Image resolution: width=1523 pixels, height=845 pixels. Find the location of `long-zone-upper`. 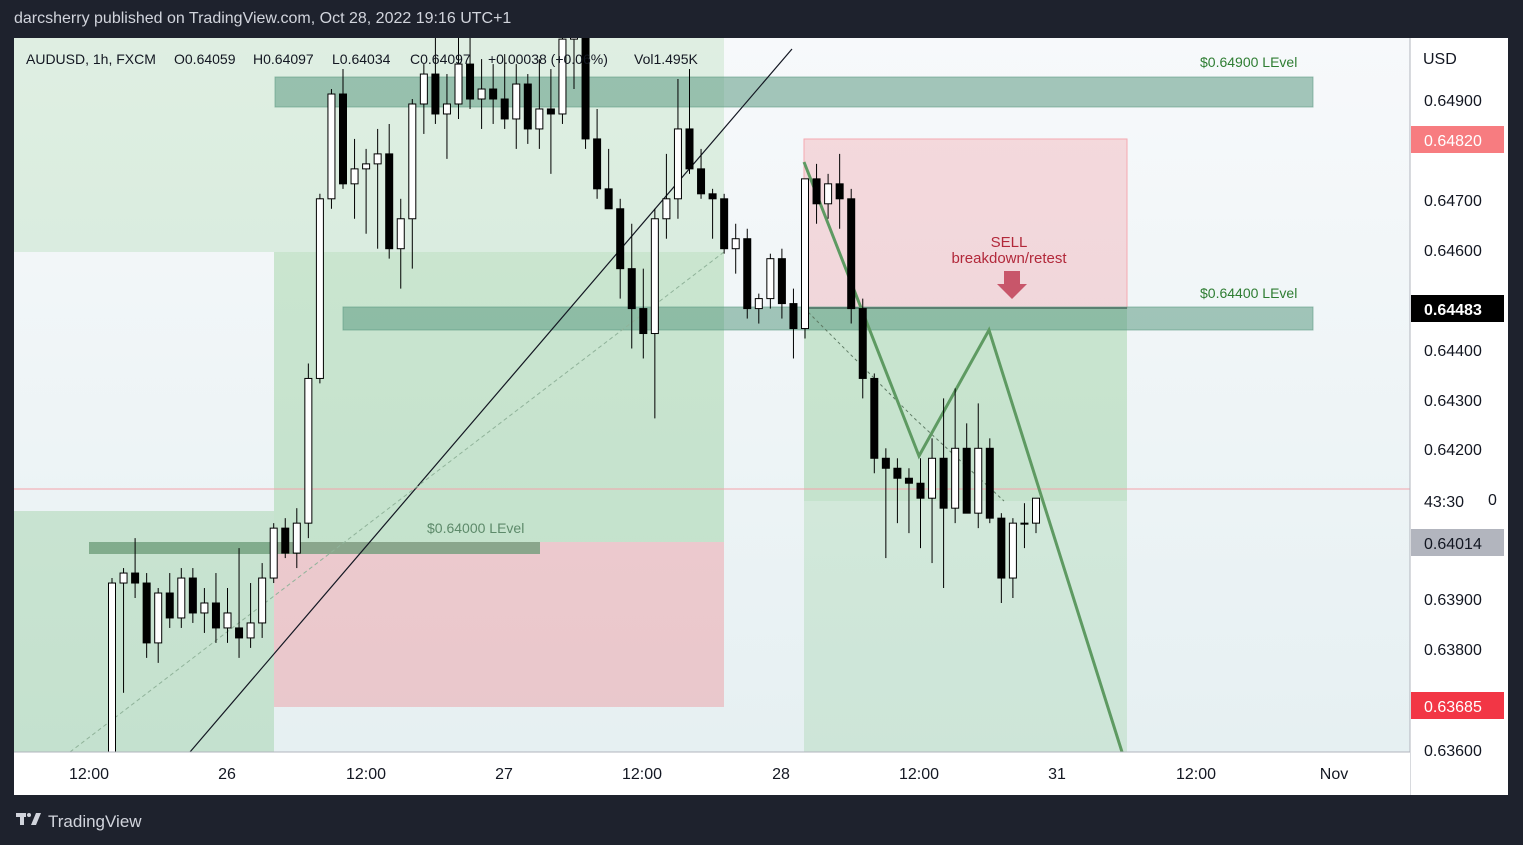

long-zone-upper is located at coordinates (369, 145).